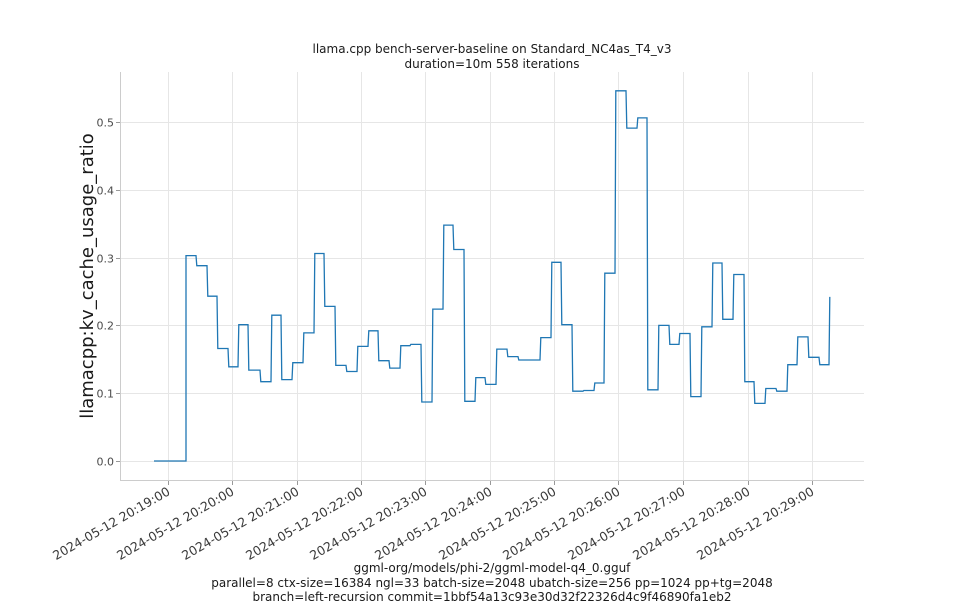 The width and height of the screenshot is (960, 604). I want to click on x-tick-label: 2024-05-12 20:23:00, so click(368, 523).